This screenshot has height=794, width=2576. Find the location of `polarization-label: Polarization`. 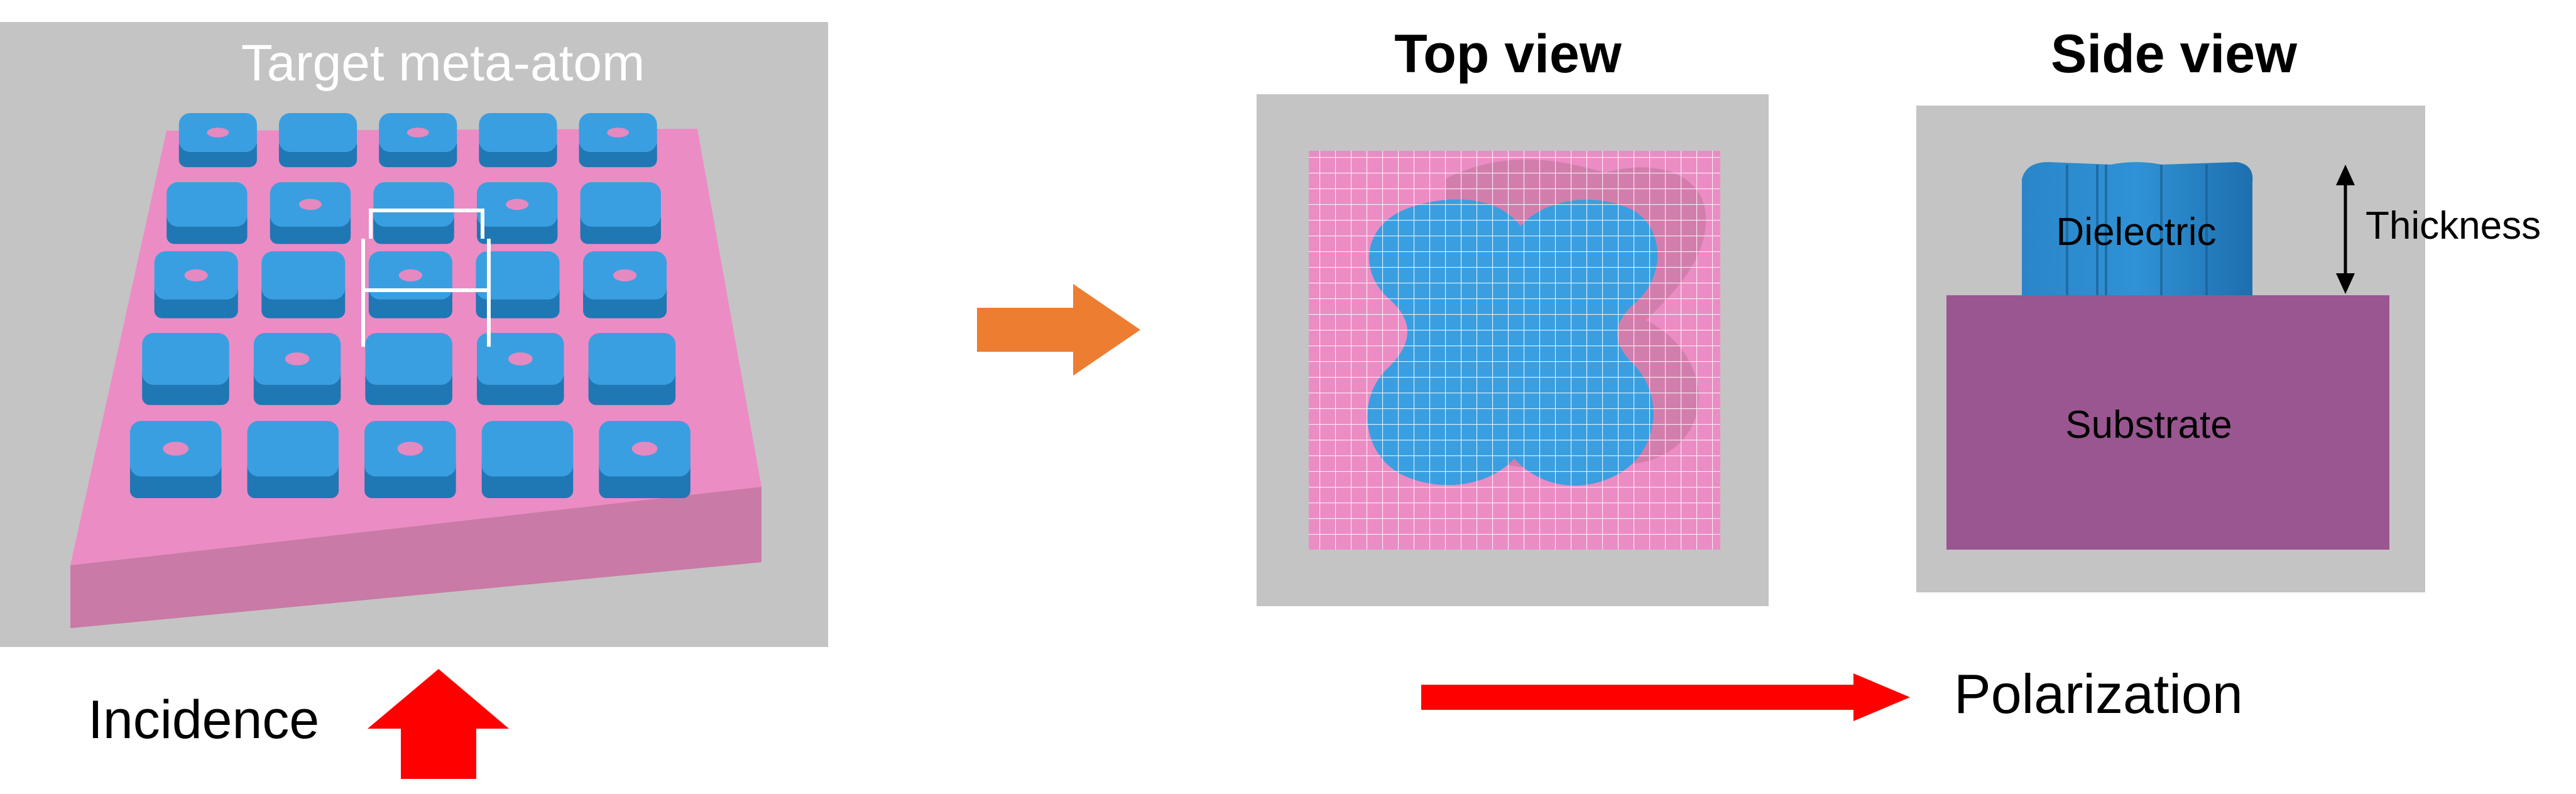

polarization-label: Polarization is located at coordinates (2098, 694).